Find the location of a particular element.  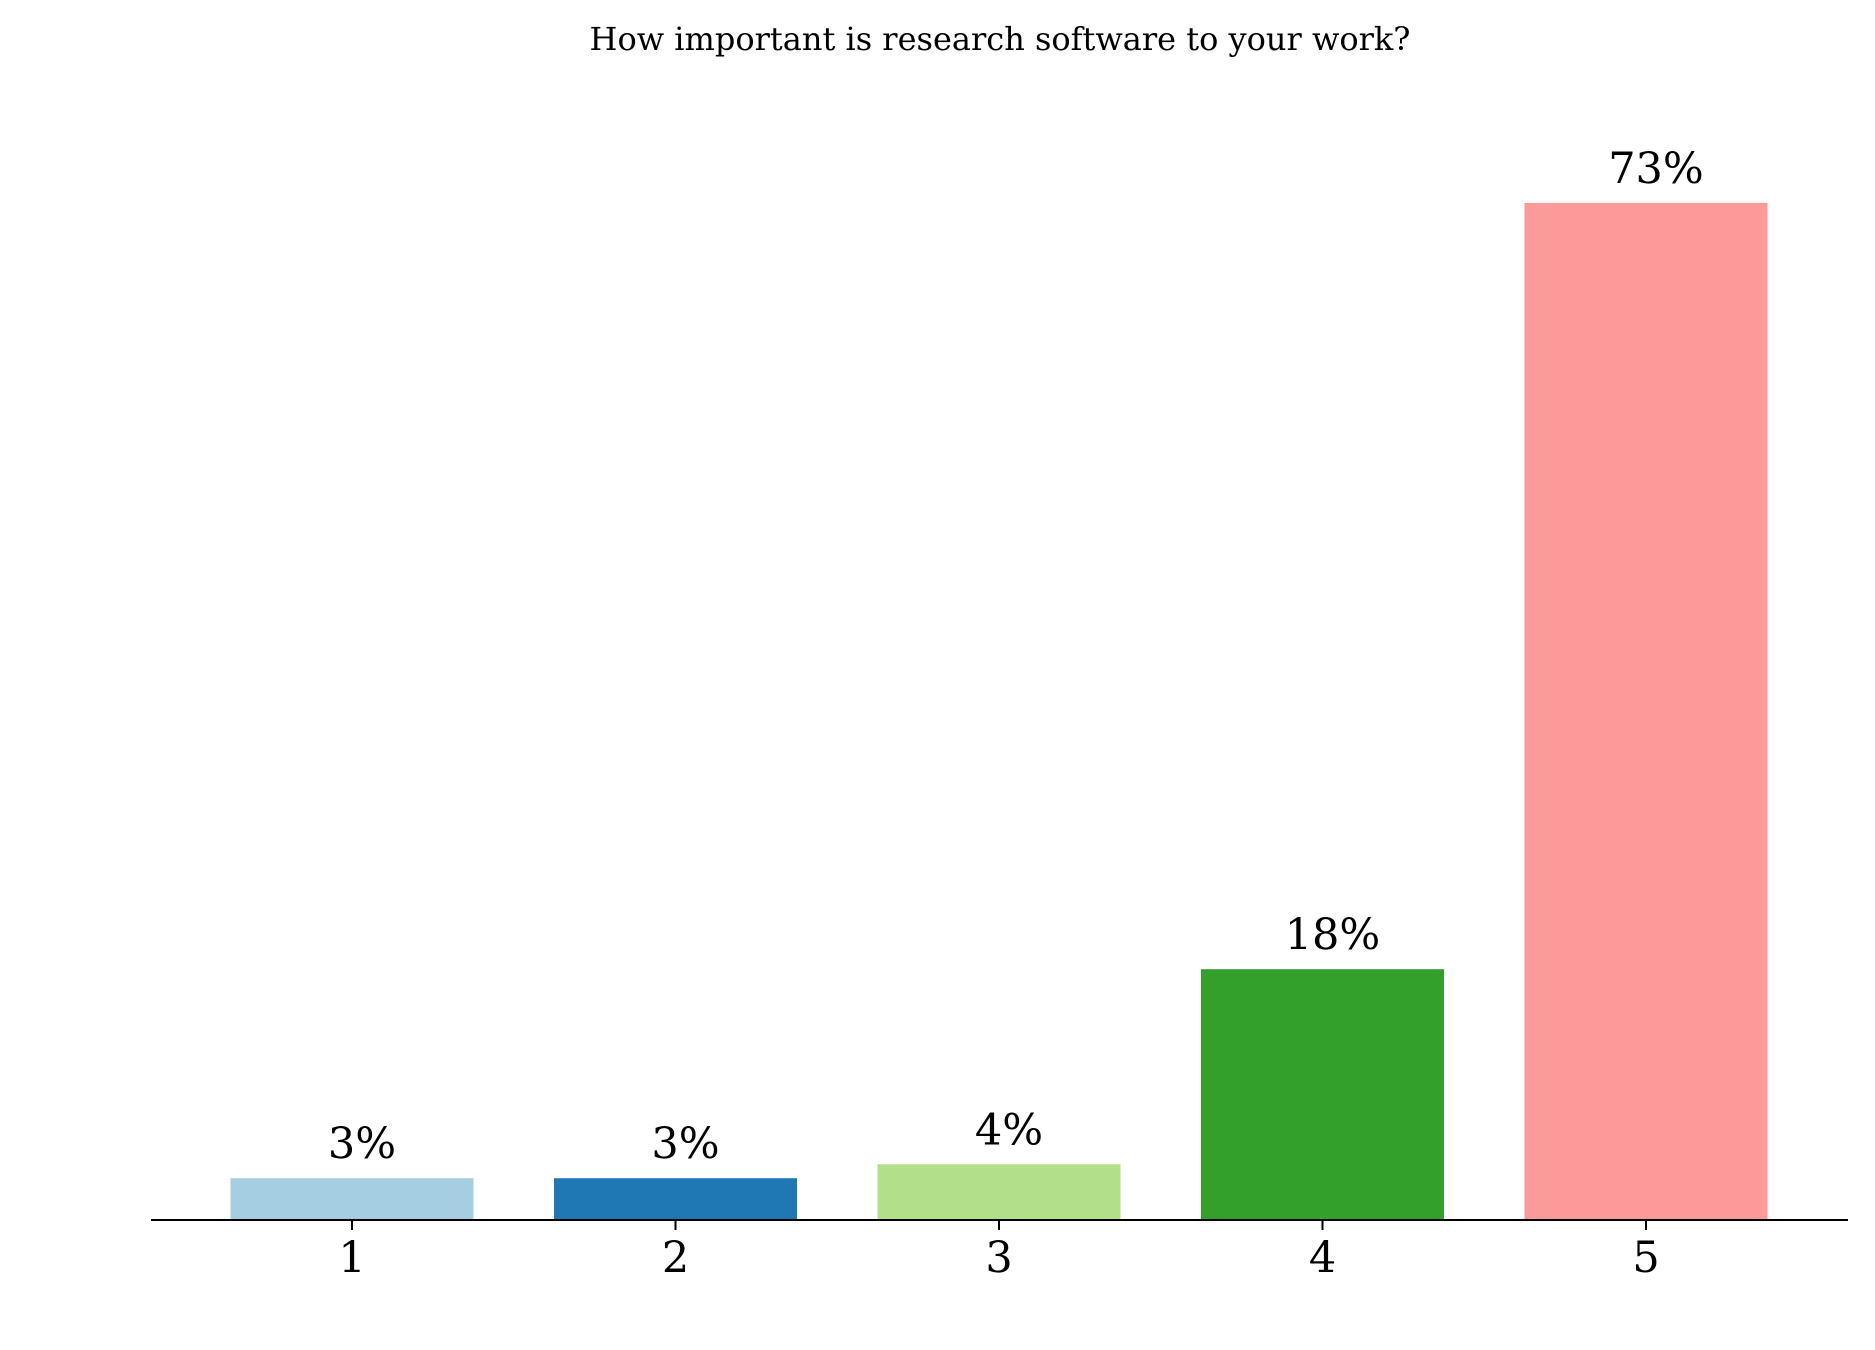

value-label-2: 3% is located at coordinates (685, 1144).